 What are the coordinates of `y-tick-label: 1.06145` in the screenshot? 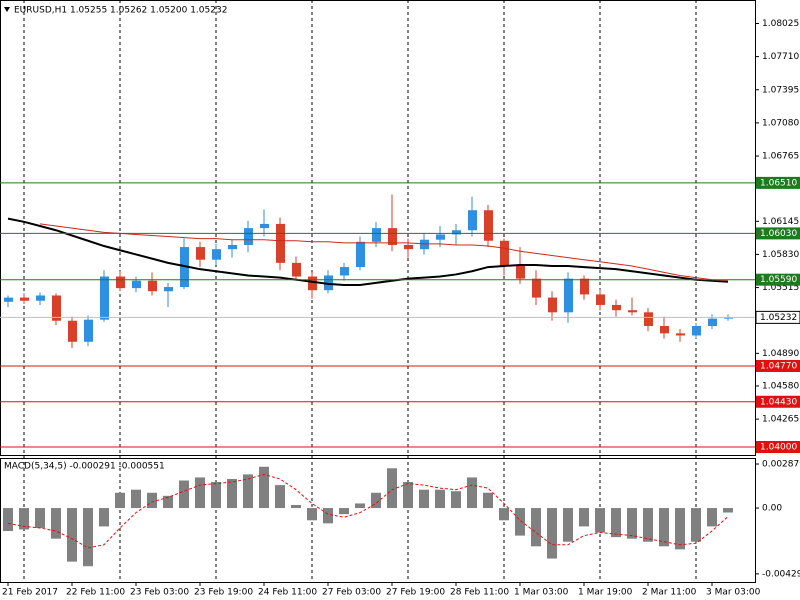 It's located at (780, 222).